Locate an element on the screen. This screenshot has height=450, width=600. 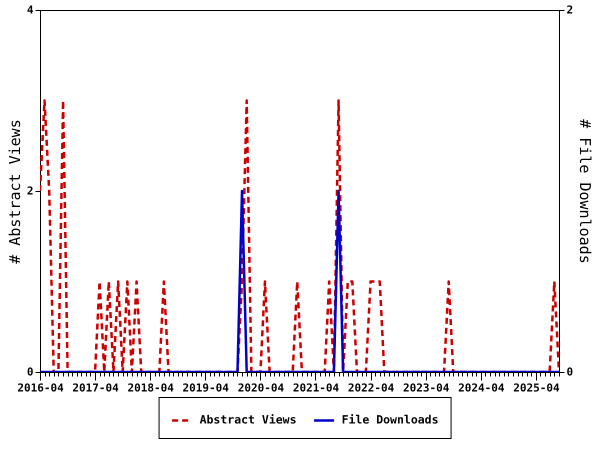
x-tick-label: 2025-04 is located at coordinates (536, 388).